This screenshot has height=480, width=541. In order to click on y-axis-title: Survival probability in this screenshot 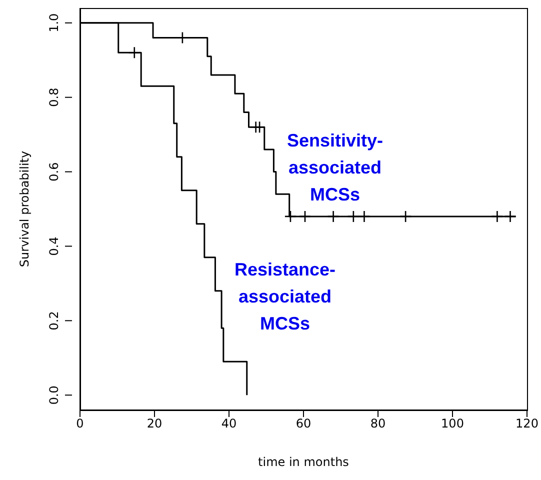, I will do `click(24, 209)`.